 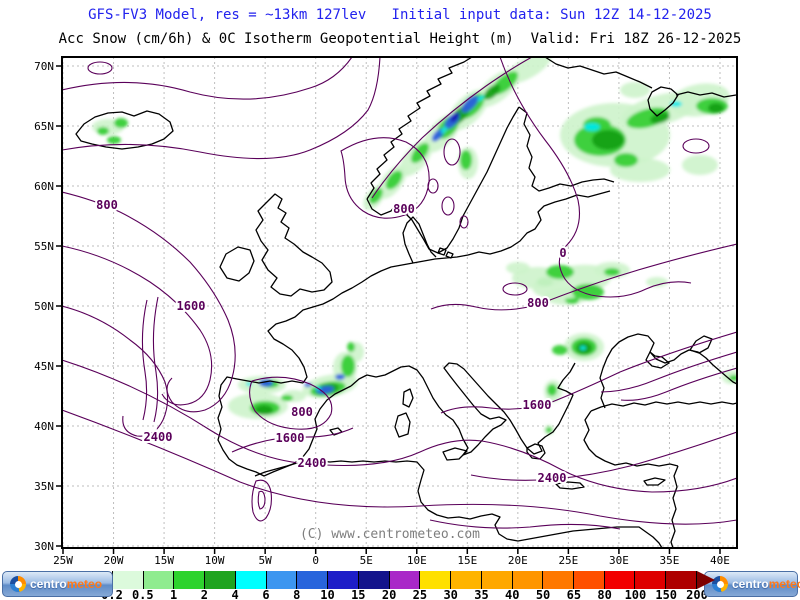 What do you see at coordinates (18, 584) in the screenshot?
I see `centrometeo-swirl-icon` at bounding box center [18, 584].